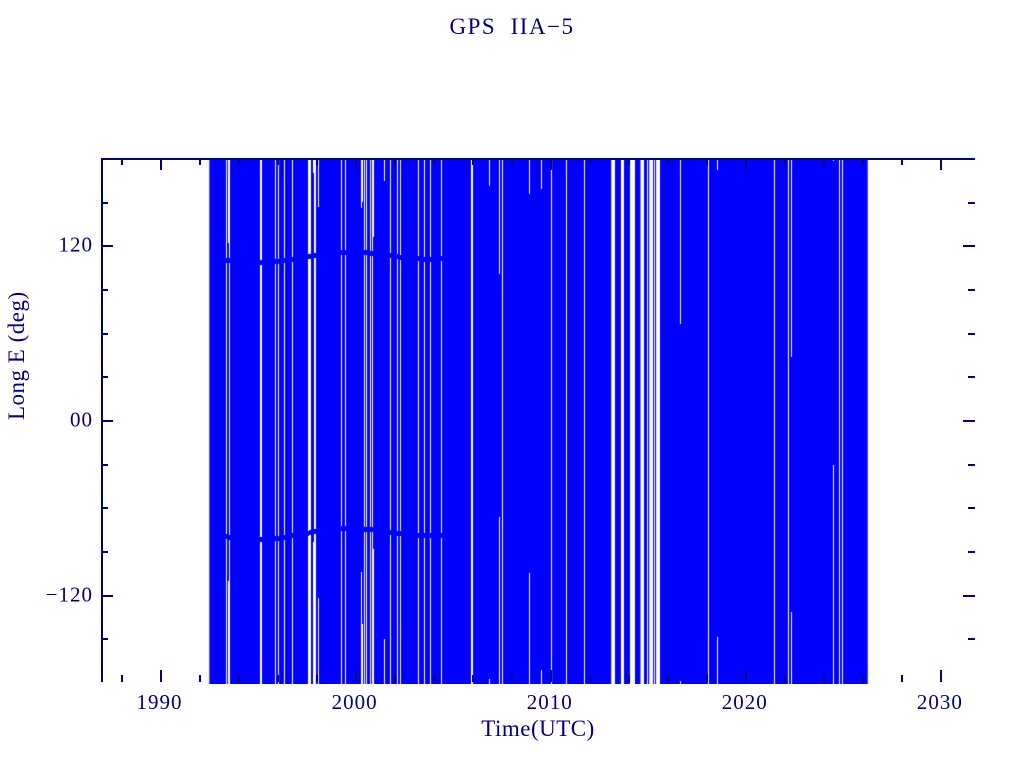 Image resolution: width=1024 pixels, height=768 pixels. I want to click on y-tick-label: −120, so click(69, 594).